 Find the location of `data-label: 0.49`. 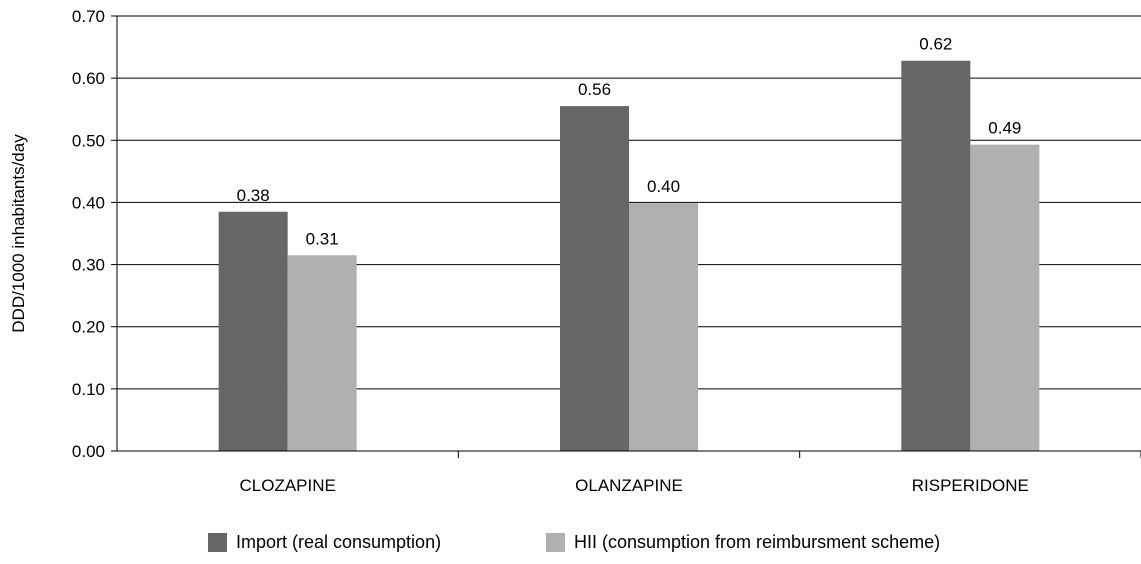

data-label: 0.49 is located at coordinates (1004, 128).